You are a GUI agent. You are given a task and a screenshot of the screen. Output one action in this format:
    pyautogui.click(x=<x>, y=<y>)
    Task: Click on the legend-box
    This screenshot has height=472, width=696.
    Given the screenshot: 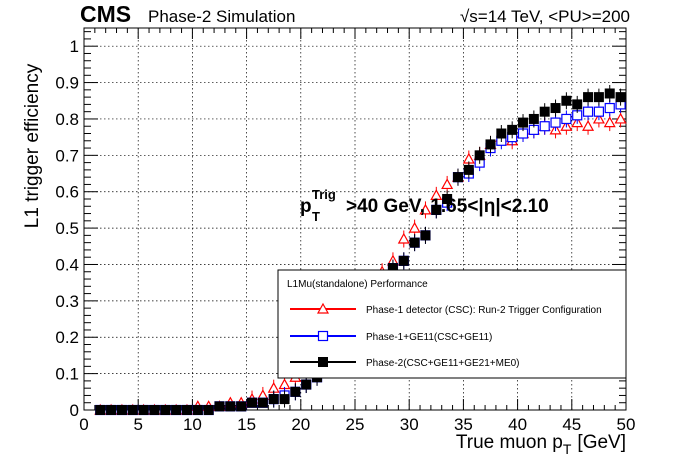 What is the action you would take?
    pyautogui.click(x=452, y=324)
    